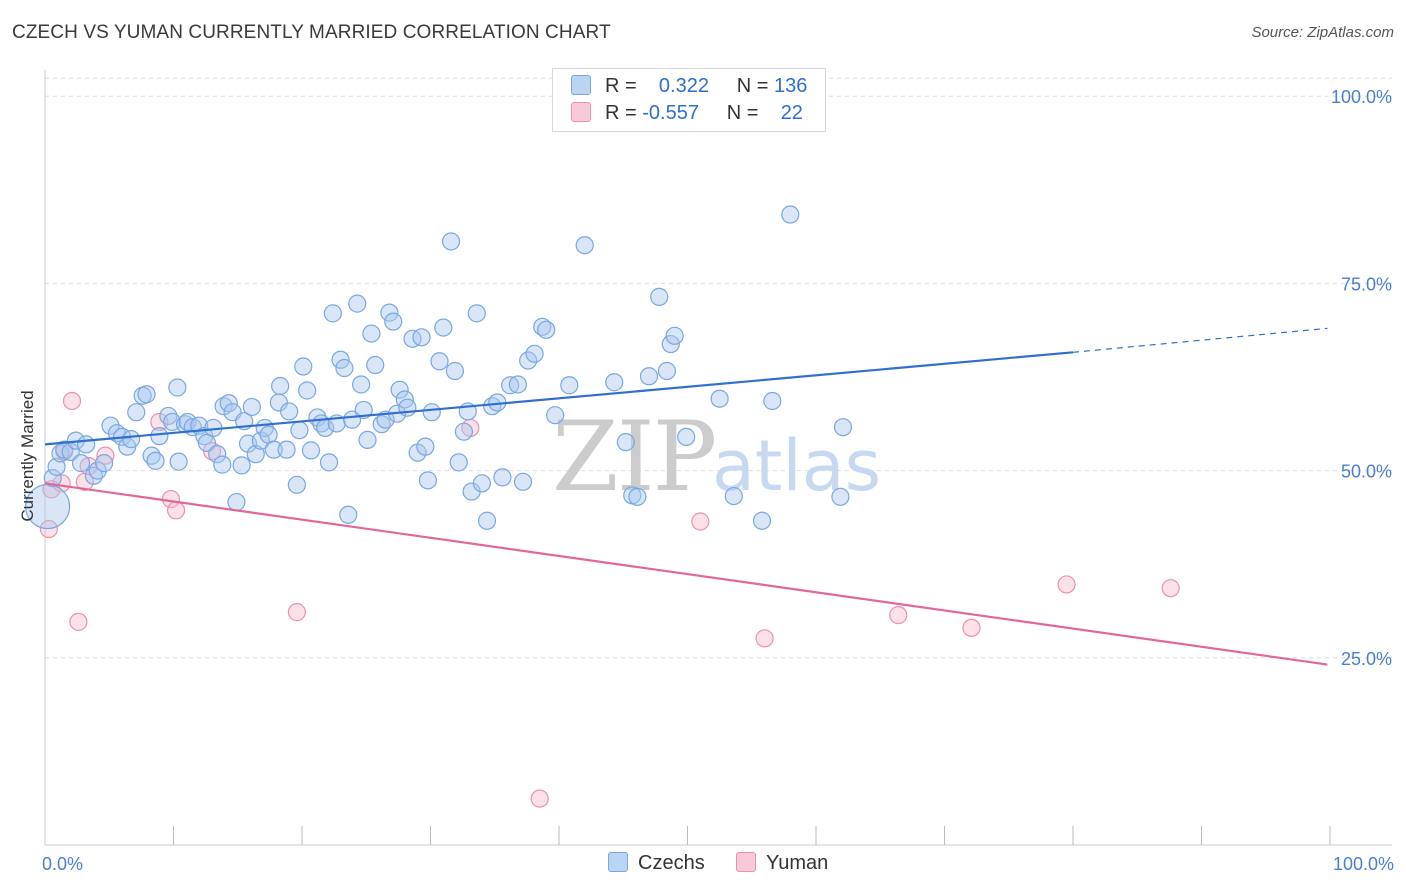 Image resolution: width=1406 pixels, height=892 pixels. I want to click on legend-row-czechs: R = 0.322 N = 136, so click(689, 88).